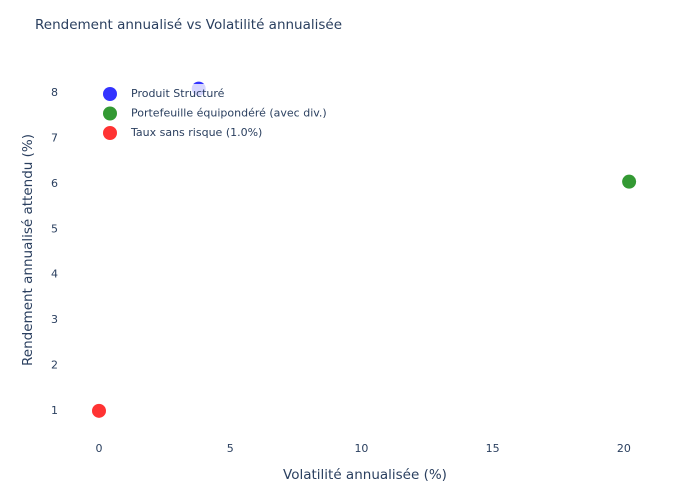  Describe the element at coordinates (98, 448) in the screenshot. I see `x-tick-label: 0` at that location.